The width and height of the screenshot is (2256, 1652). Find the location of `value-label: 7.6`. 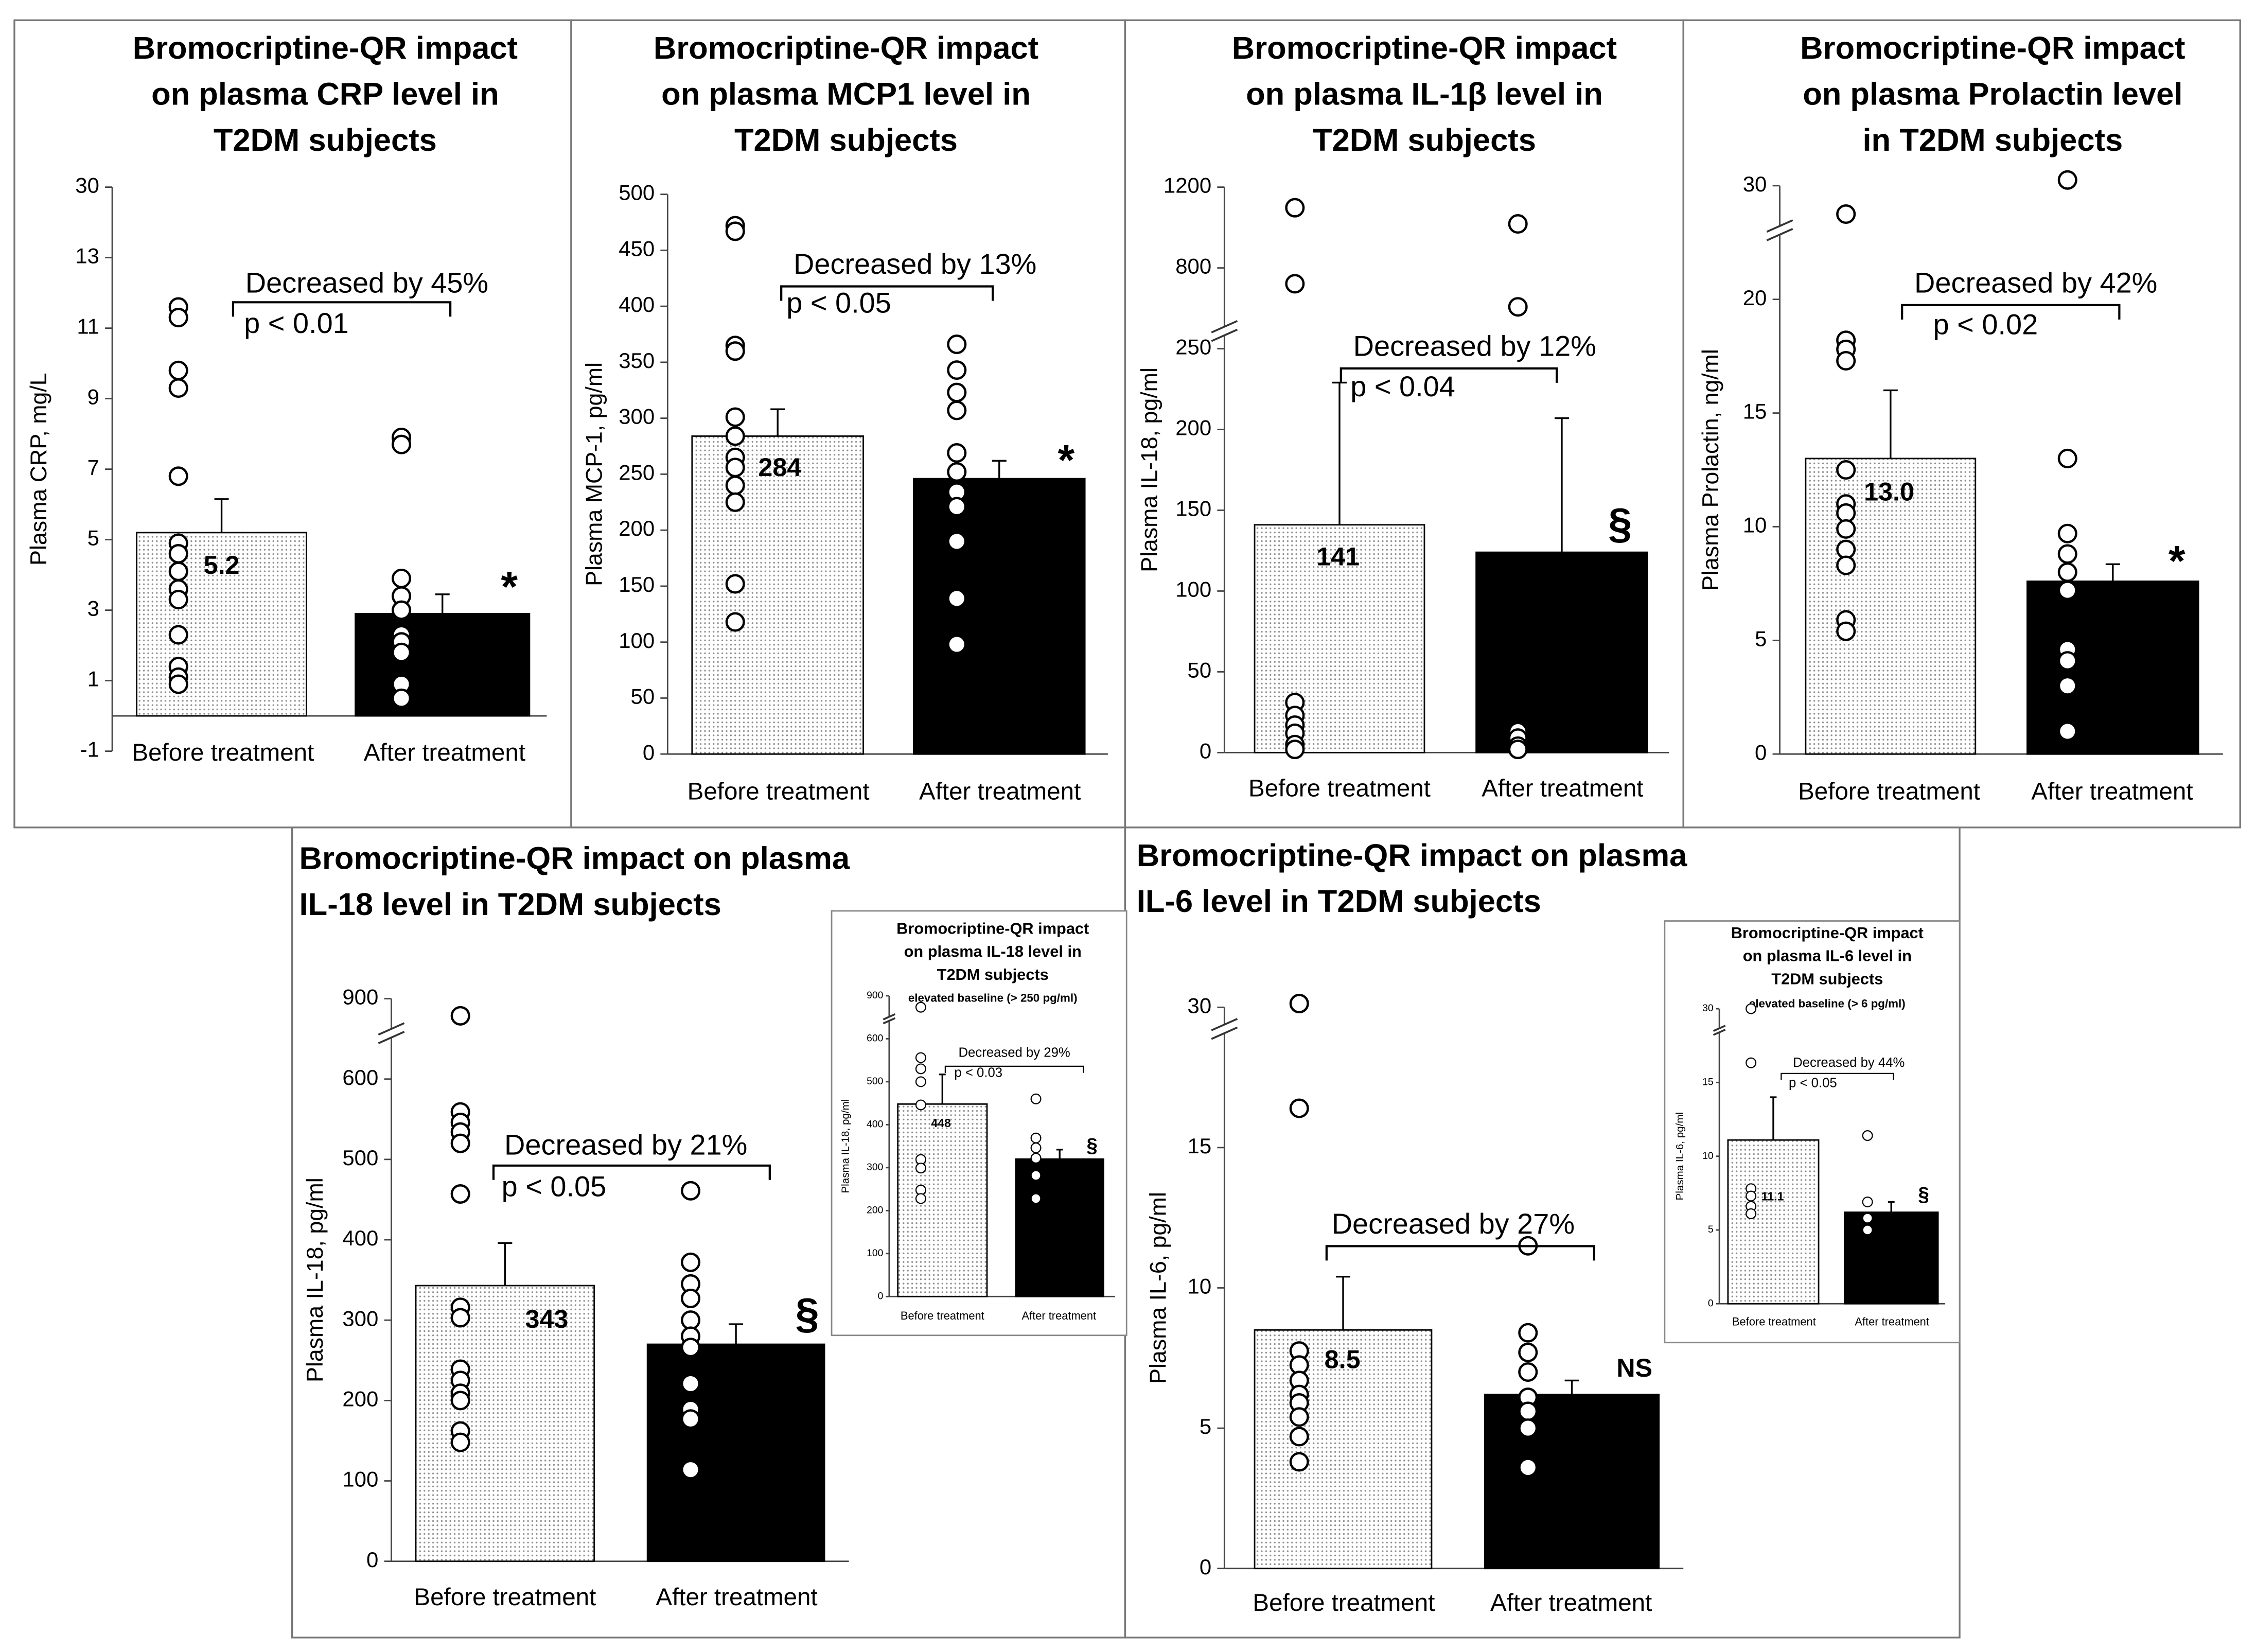

value-label: 7.6 is located at coordinates (2111, 613).